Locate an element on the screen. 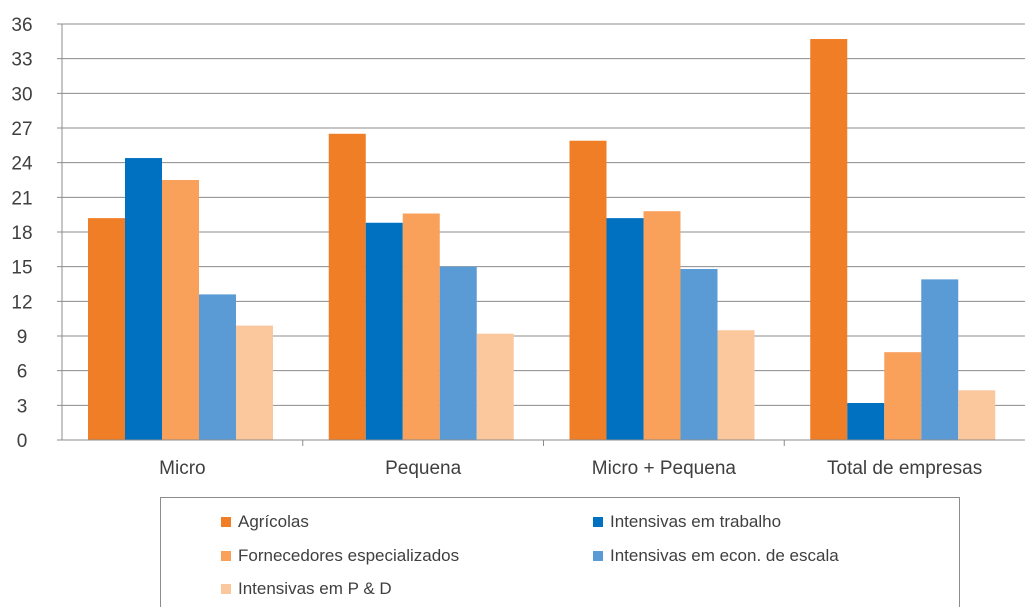  y-tick-label: 9 is located at coordinates (22, 337).